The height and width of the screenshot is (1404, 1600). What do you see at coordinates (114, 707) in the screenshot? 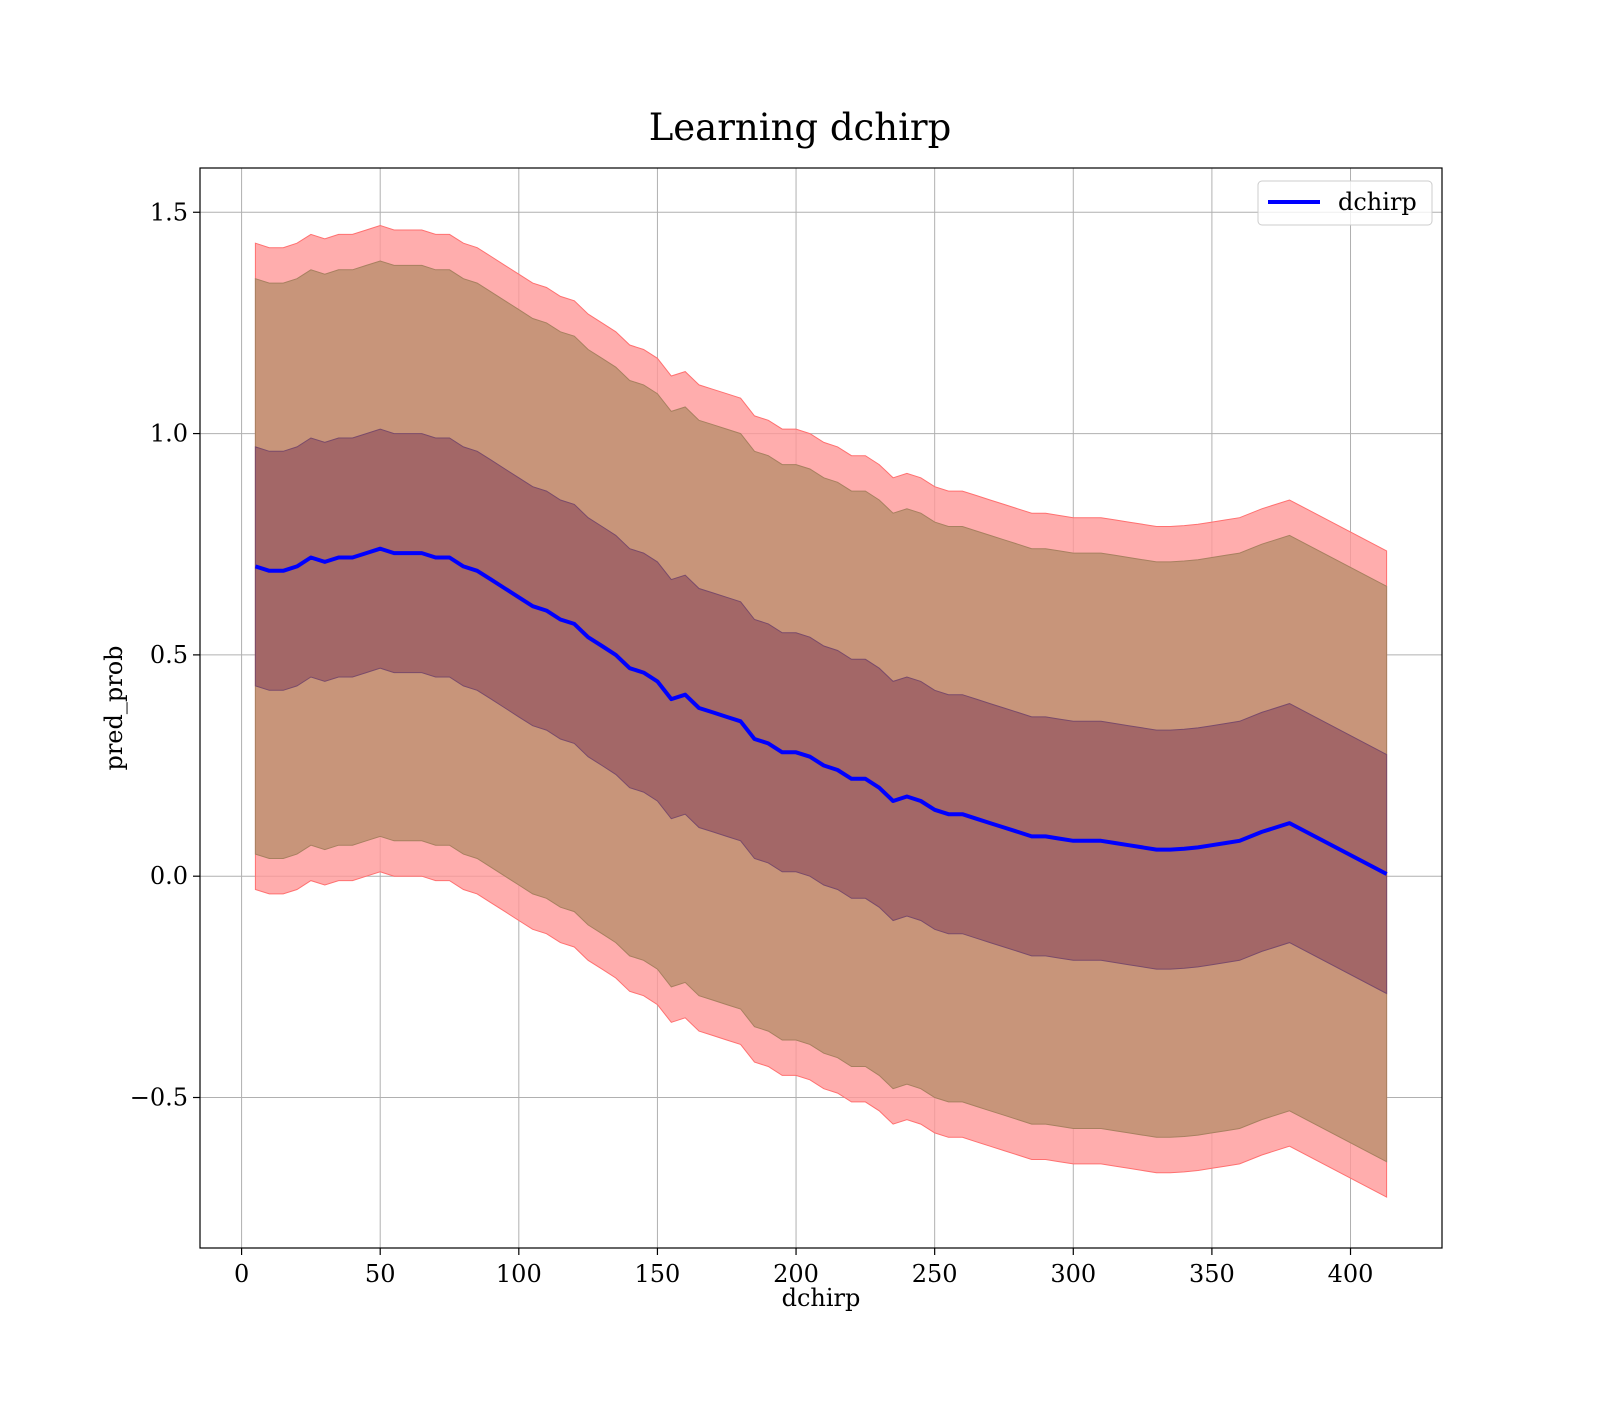
I see `y-axis-label: pred_prob` at bounding box center [114, 707].